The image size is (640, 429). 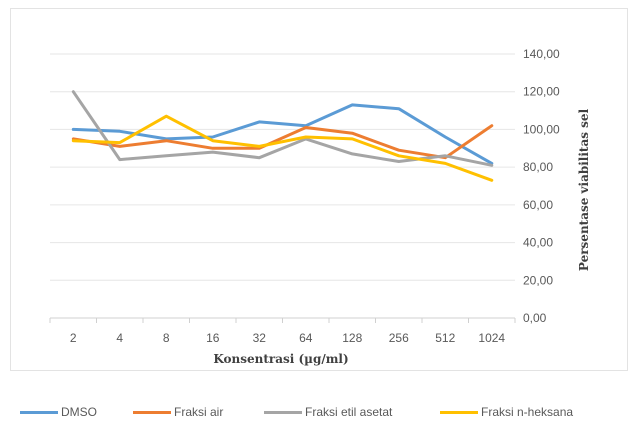 What do you see at coordinates (73, 338) in the screenshot?
I see `x-tick-label: 2` at bounding box center [73, 338].